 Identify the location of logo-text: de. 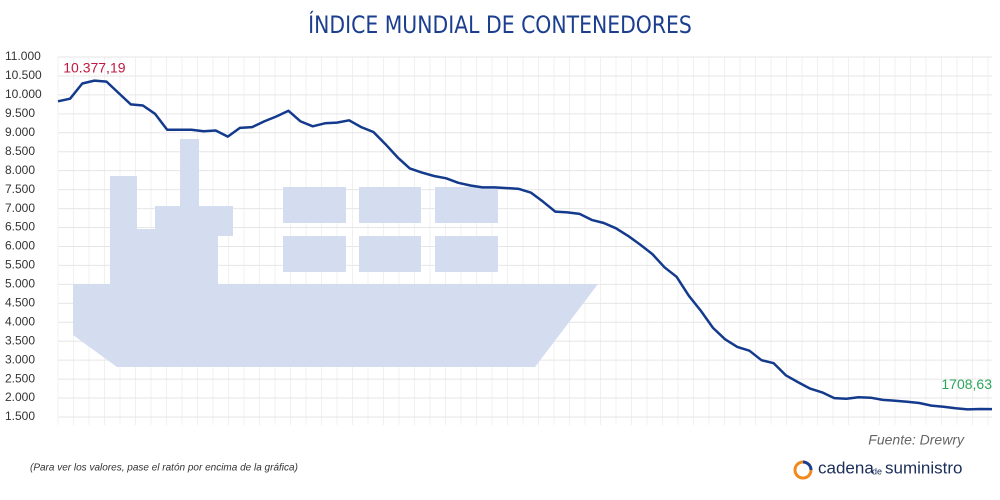
(877, 471).